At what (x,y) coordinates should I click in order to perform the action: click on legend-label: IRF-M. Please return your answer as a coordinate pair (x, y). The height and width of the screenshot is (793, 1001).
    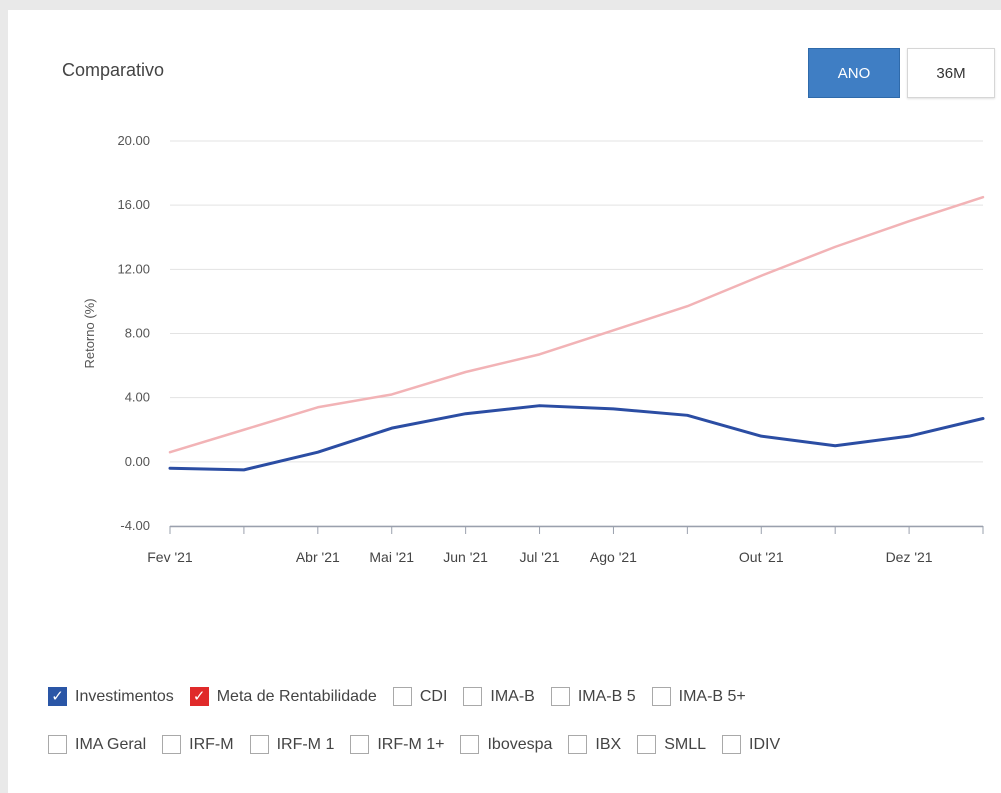
    Looking at the image, I should click on (211, 744).